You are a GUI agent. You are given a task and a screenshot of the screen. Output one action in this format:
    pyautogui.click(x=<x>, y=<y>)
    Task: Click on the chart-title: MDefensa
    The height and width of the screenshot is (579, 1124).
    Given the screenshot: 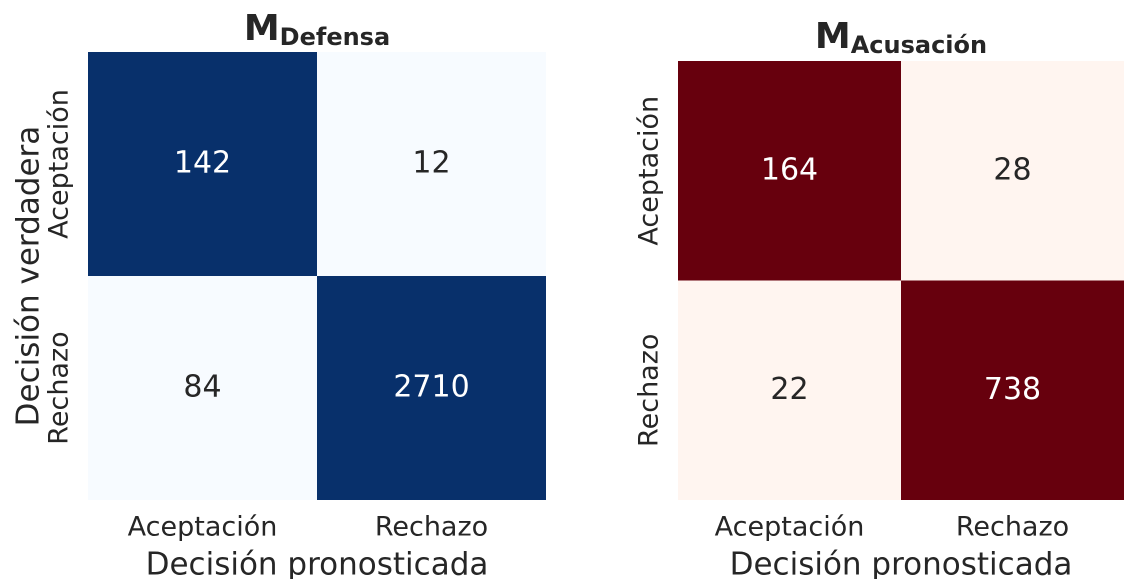 What is the action you would take?
    pyautogui.click(x=317, y=29)
    